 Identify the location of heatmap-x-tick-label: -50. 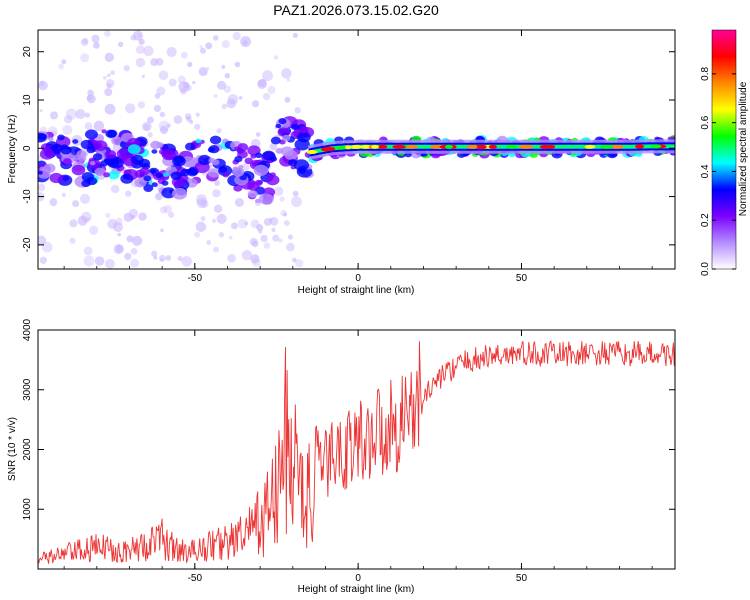
(195, 278).